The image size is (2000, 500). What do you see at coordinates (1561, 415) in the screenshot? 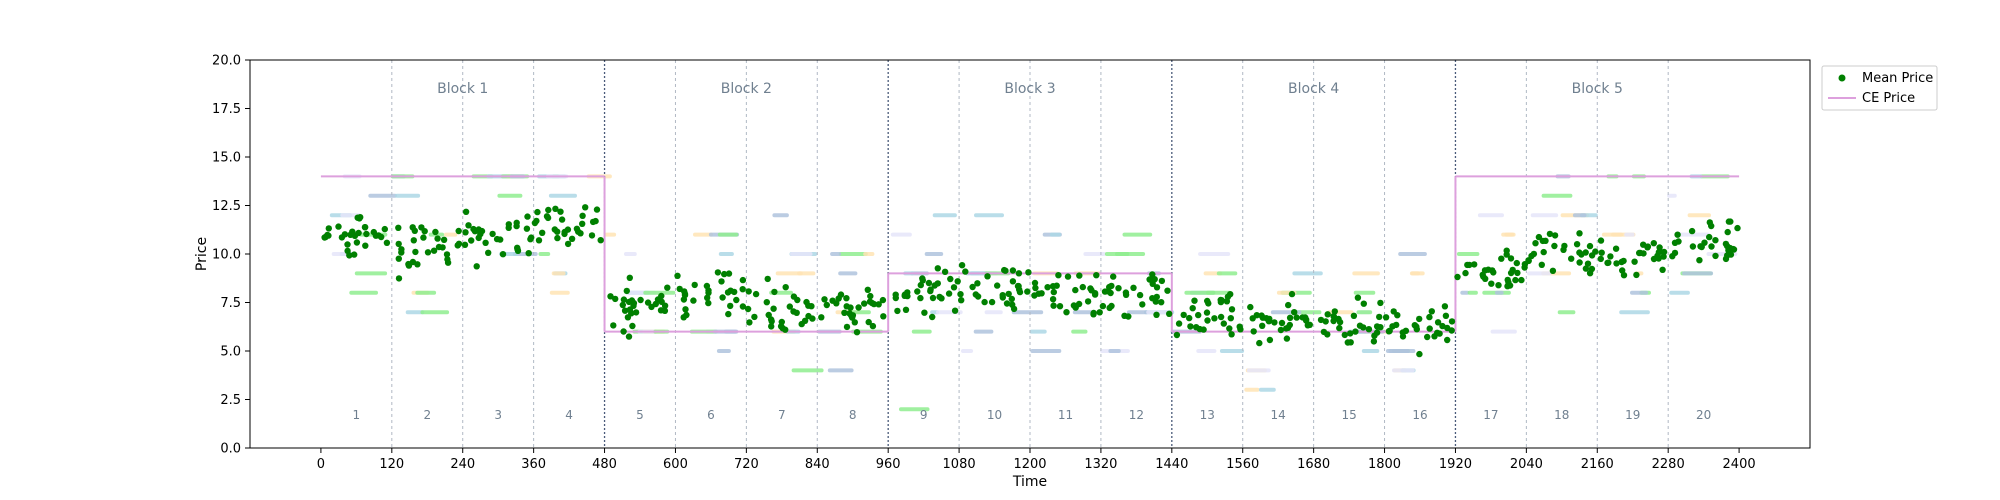
I see `period-label: 18` at bounding box center [1561, 415].